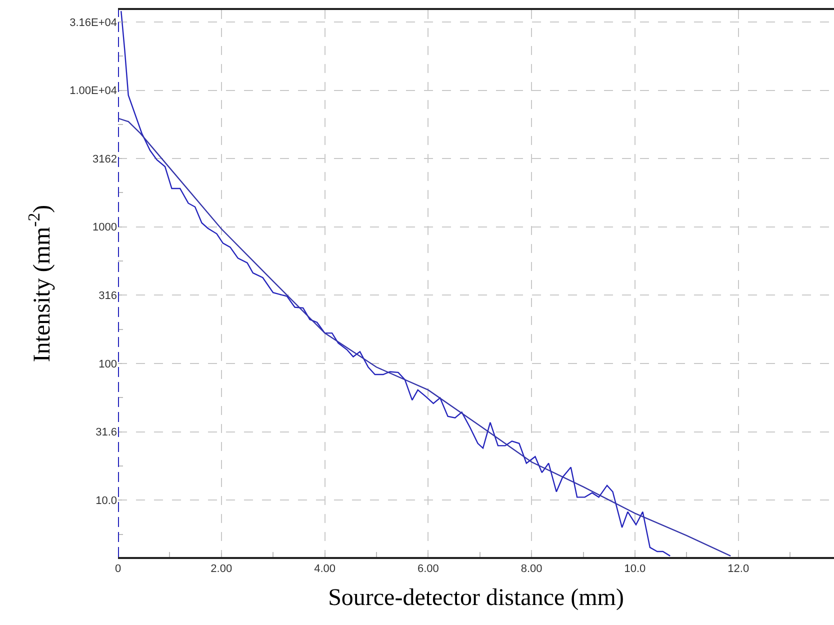 The width and height of the screenshot is (834, 625). What do you see at coordinates (739, 569) in the screenshot?
I see `x-tick-label: 12.0` at bounding box center [739, 569].